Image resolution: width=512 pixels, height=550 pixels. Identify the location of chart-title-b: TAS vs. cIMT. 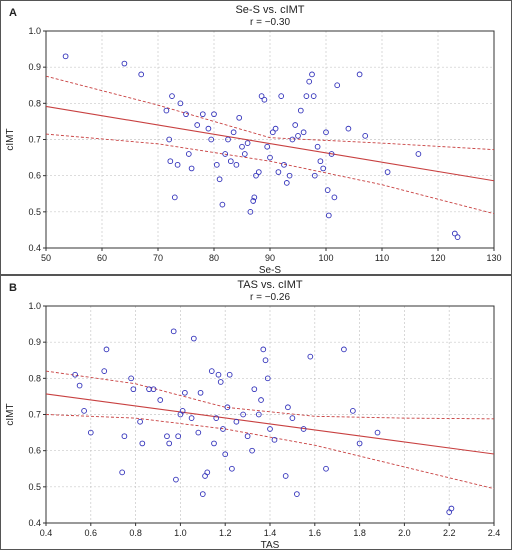
(269, 285).